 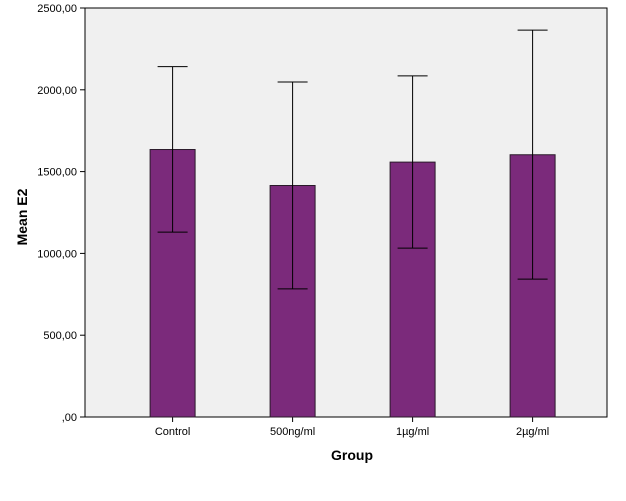 I want to click on x-tick-label: 1µg/ml, so click(x=412, y=432).